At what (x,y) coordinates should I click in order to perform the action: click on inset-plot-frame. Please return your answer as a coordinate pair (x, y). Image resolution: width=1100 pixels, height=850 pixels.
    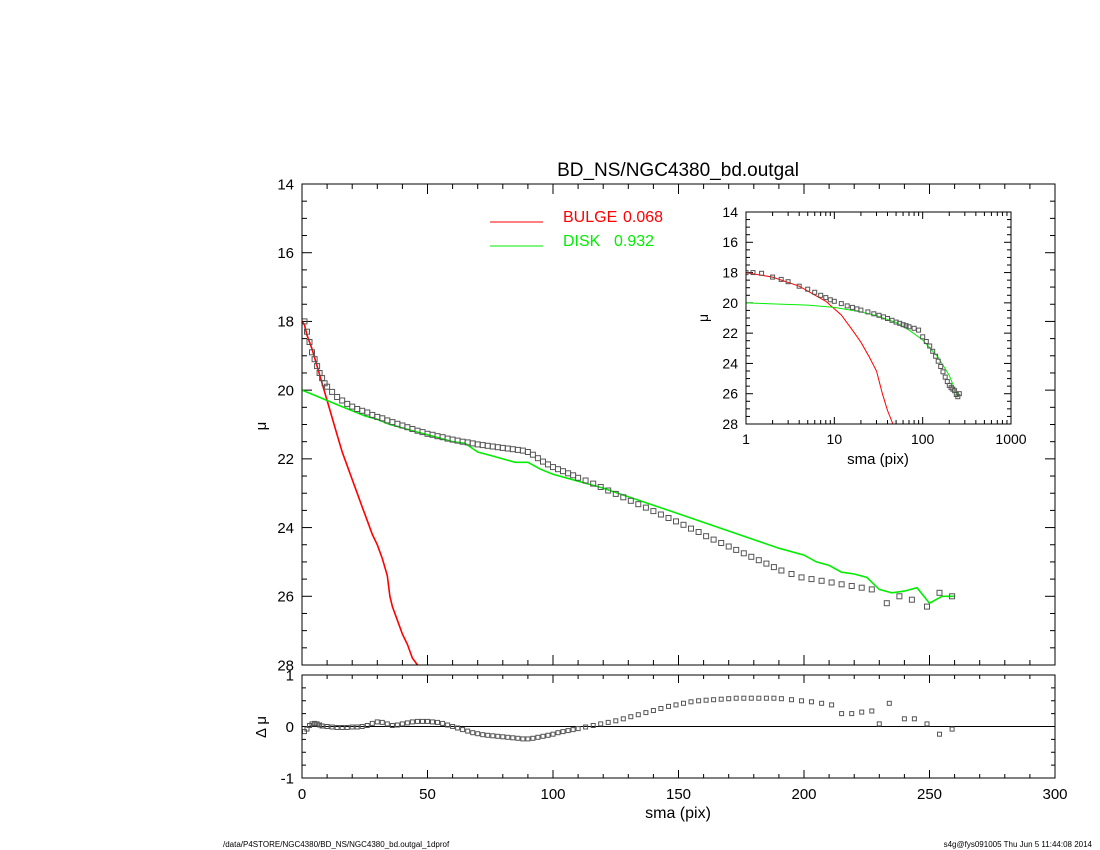
    Looking at the image, I should click on (878, 318).